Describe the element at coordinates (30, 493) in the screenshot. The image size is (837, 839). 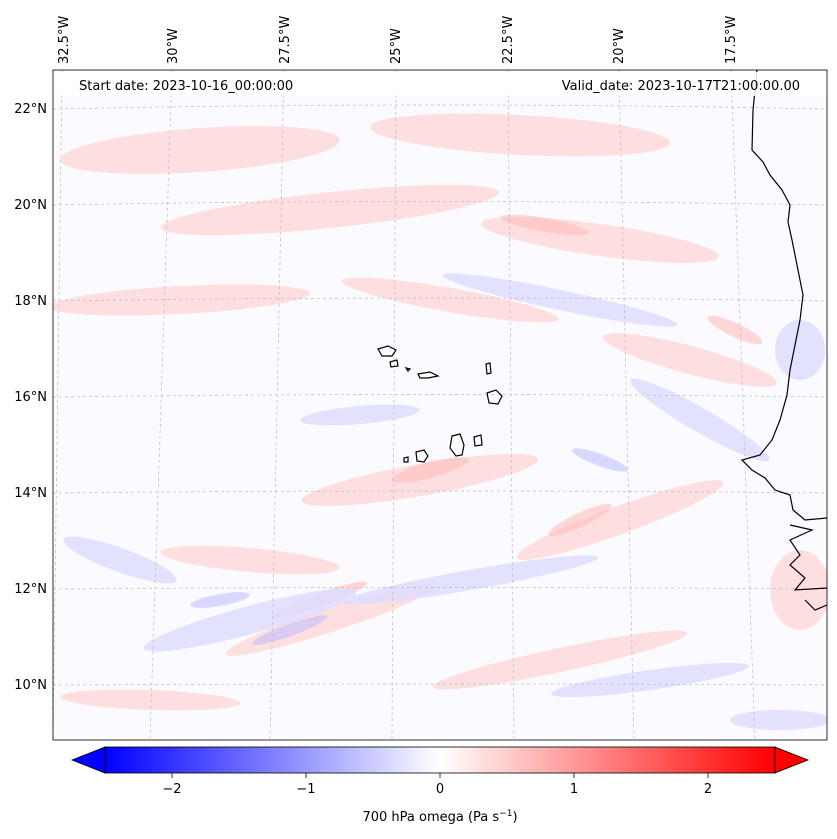
I see `lat-tick-label: 14°N` at that location.